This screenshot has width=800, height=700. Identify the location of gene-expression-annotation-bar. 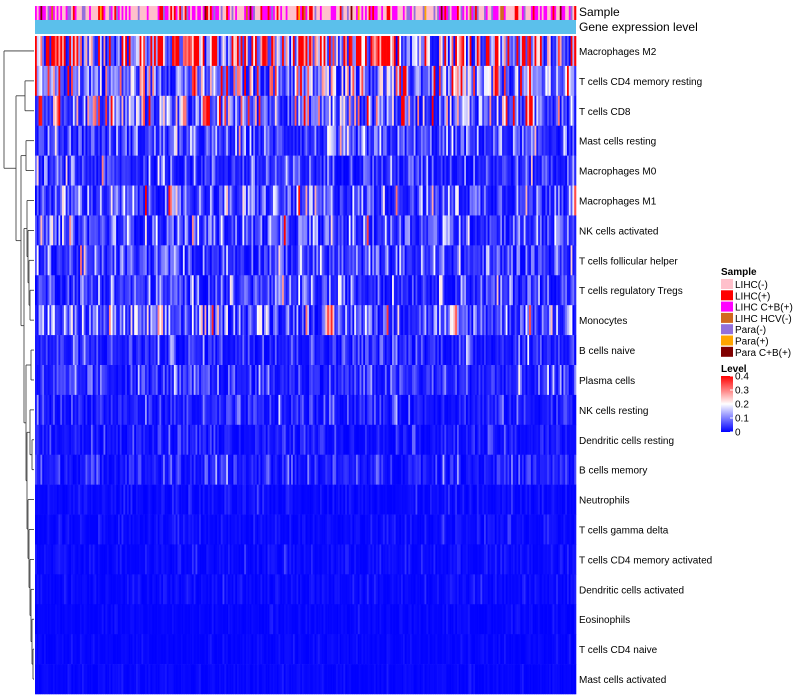
(305, 27).